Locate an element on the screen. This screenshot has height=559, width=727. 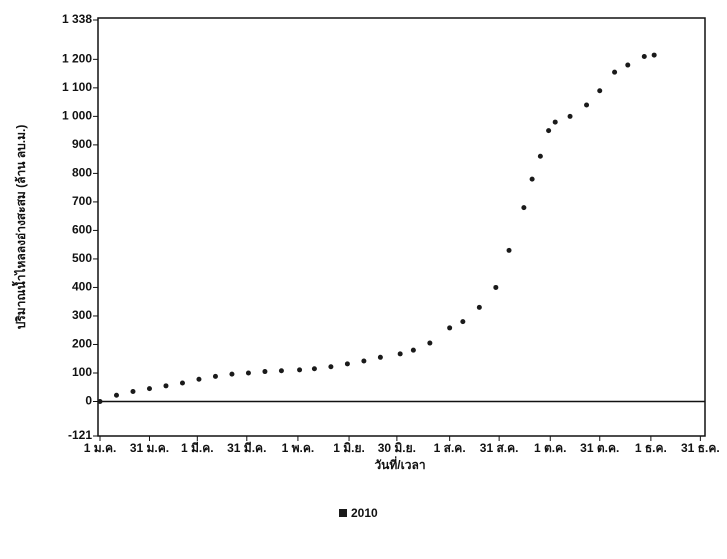
x-tick-label: 1 ต.ค. is located at coordinates (550, 448).